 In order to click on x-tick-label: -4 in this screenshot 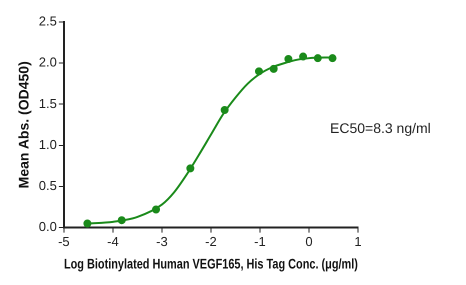, I will do `click(113, 241)`.